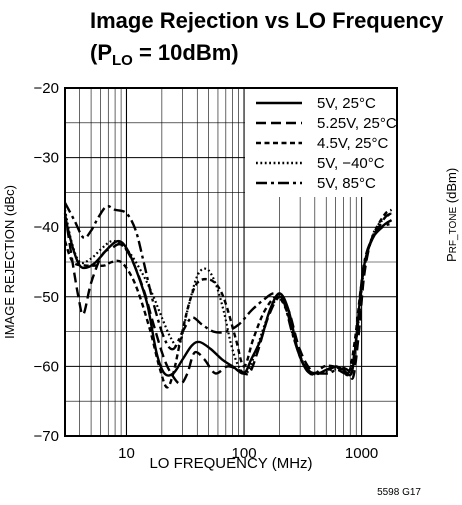 The image size is (462, 505). I want to click on legend-label-5v-40-c: 5V, −40°C, so click(351, 163).